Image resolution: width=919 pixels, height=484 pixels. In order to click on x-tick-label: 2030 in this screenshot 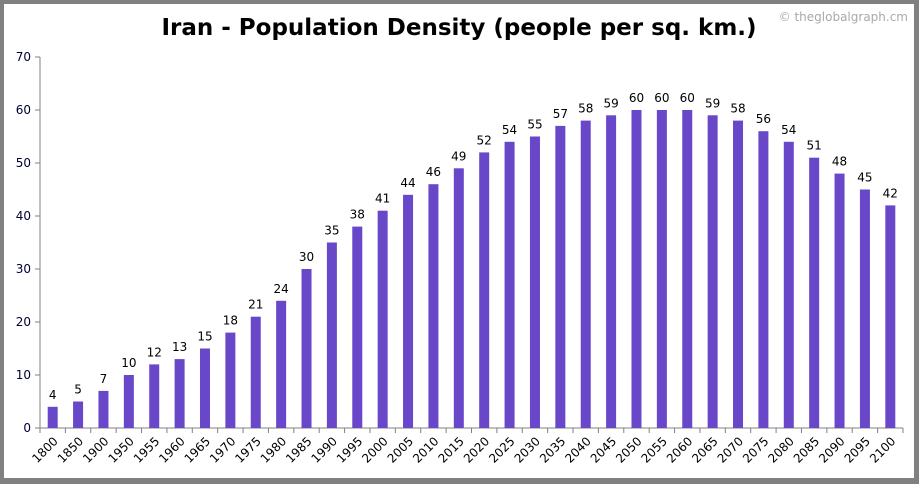, I will do `click(527, 449)`.